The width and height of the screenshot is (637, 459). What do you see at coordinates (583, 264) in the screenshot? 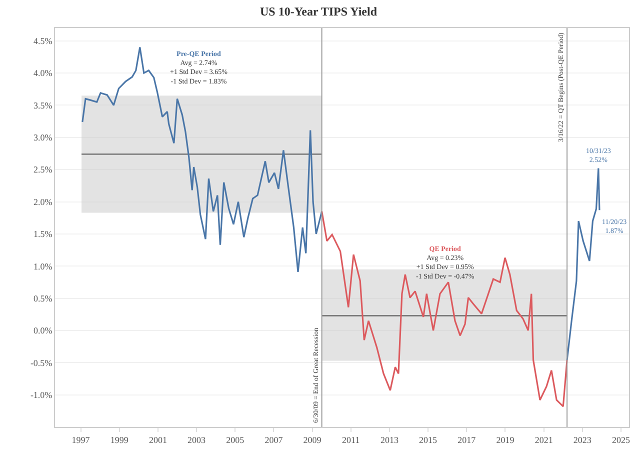
I see `line-series` at bounding box center [583, 264].